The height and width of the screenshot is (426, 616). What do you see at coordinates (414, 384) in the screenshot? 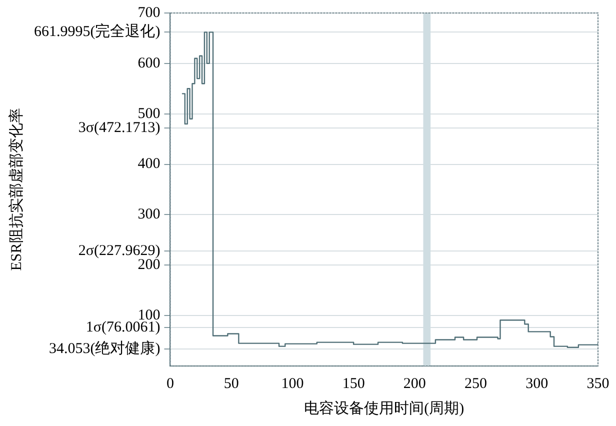
I see `x-tick-label: 200` at bounding box center [414, 384].